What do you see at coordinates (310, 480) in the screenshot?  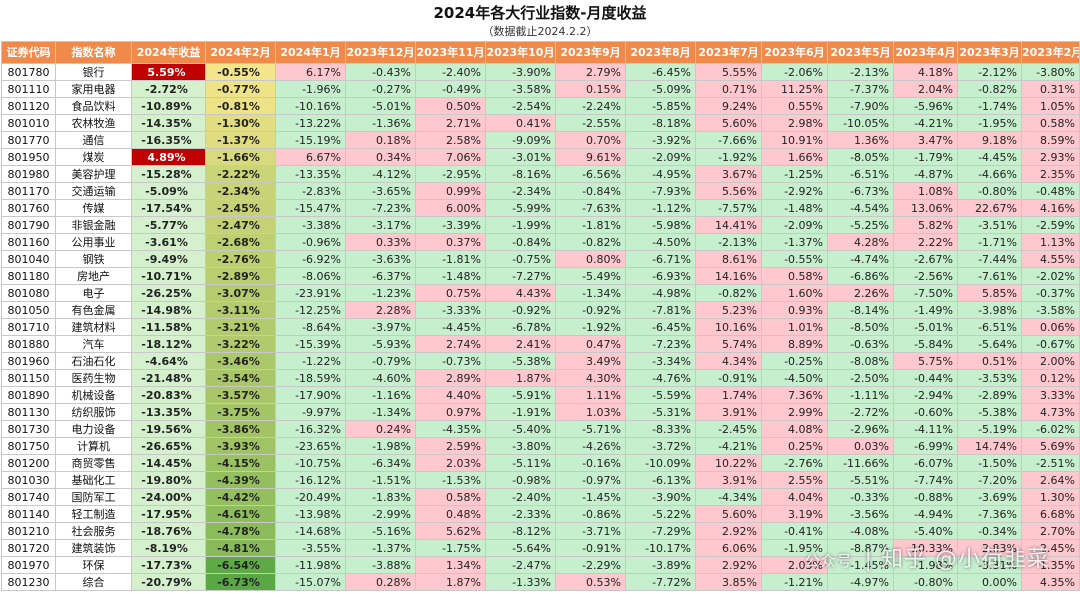 I see `monthly-return-cell: -16.12%` at bounding box center [310, 480].